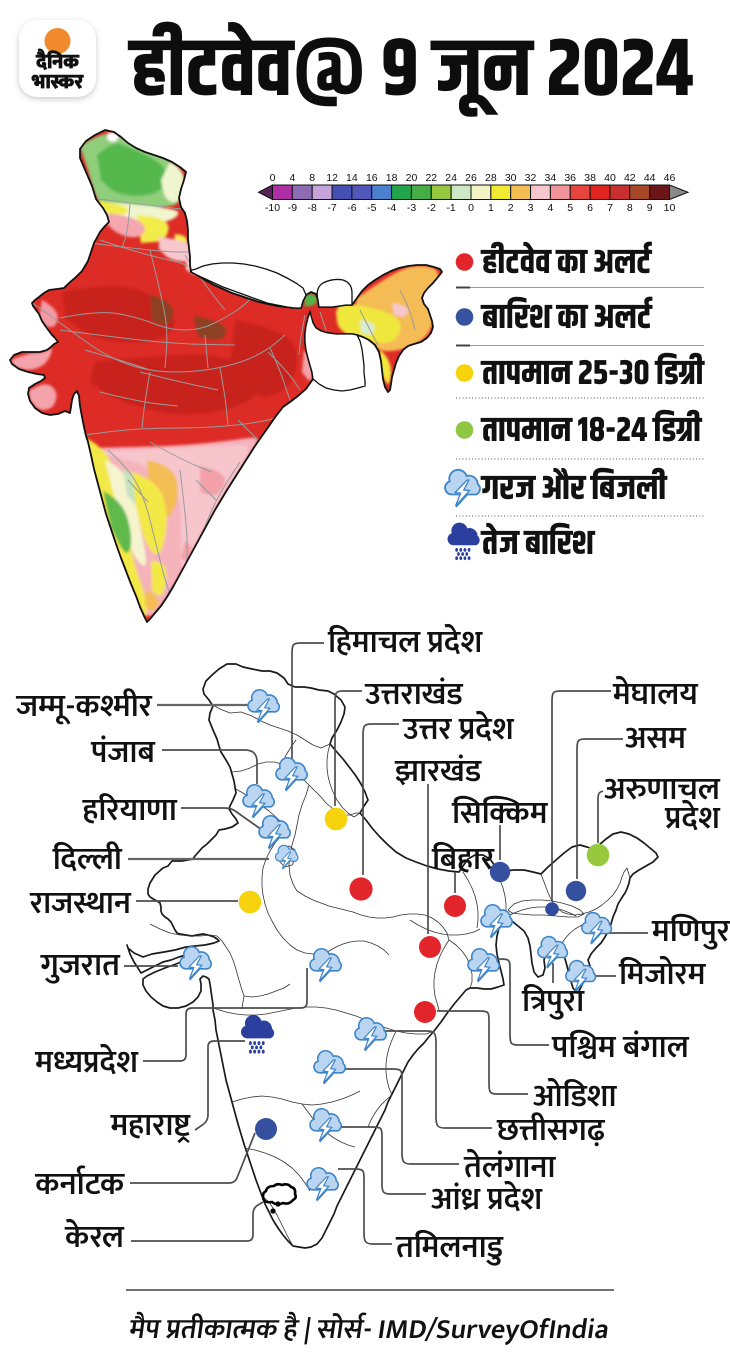 The height and width of the screenshot is (1365, 730). What do you see at coordinates (570, 208) in the screenshot?
I see `svg-text: 5` at bounding box center [570, 208].